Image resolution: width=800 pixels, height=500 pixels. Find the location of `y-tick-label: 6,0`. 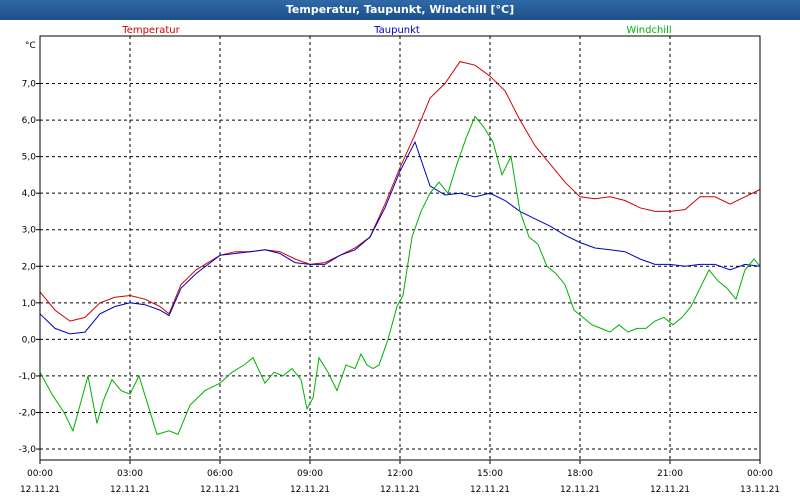

y-tick-label: 6,0 is located at coordinates (29, 121).